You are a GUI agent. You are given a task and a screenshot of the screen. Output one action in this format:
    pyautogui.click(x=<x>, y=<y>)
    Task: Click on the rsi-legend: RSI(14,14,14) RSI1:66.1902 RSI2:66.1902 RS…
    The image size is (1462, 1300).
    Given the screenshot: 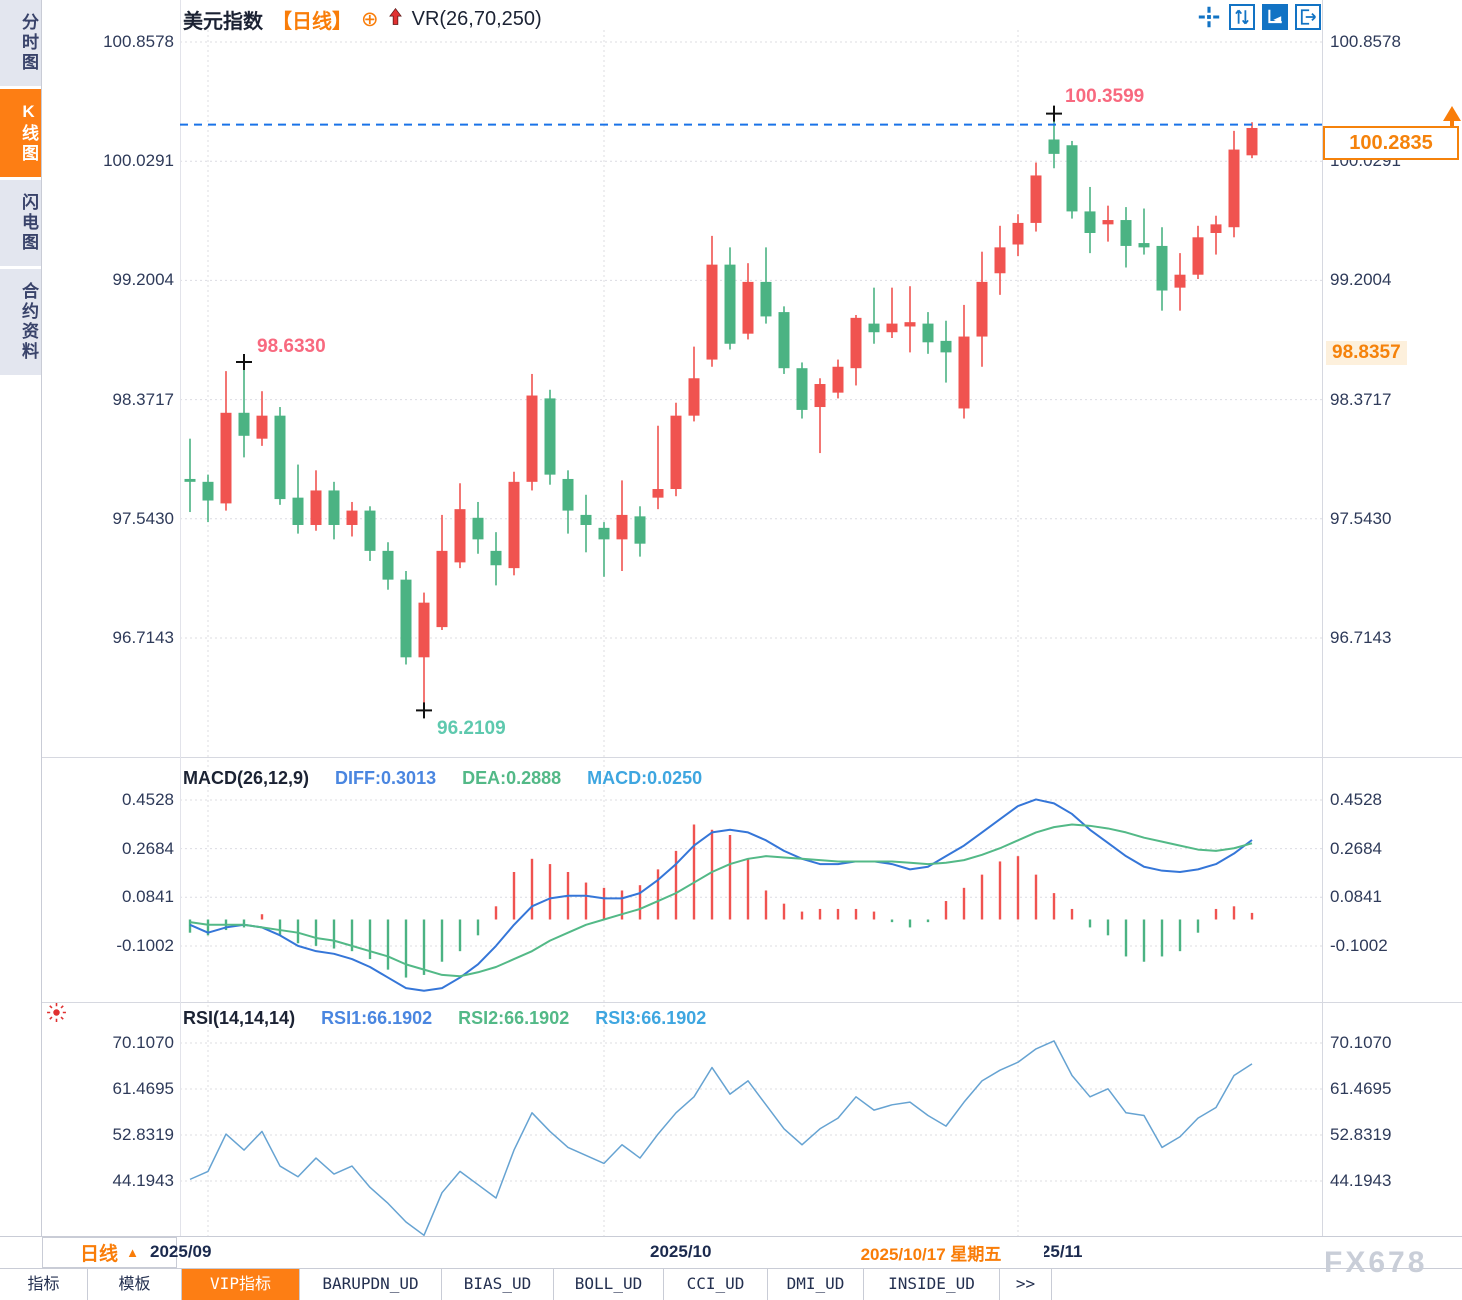 What is the action you would take?
    pyautogui.click(x=444, y=1018)
    